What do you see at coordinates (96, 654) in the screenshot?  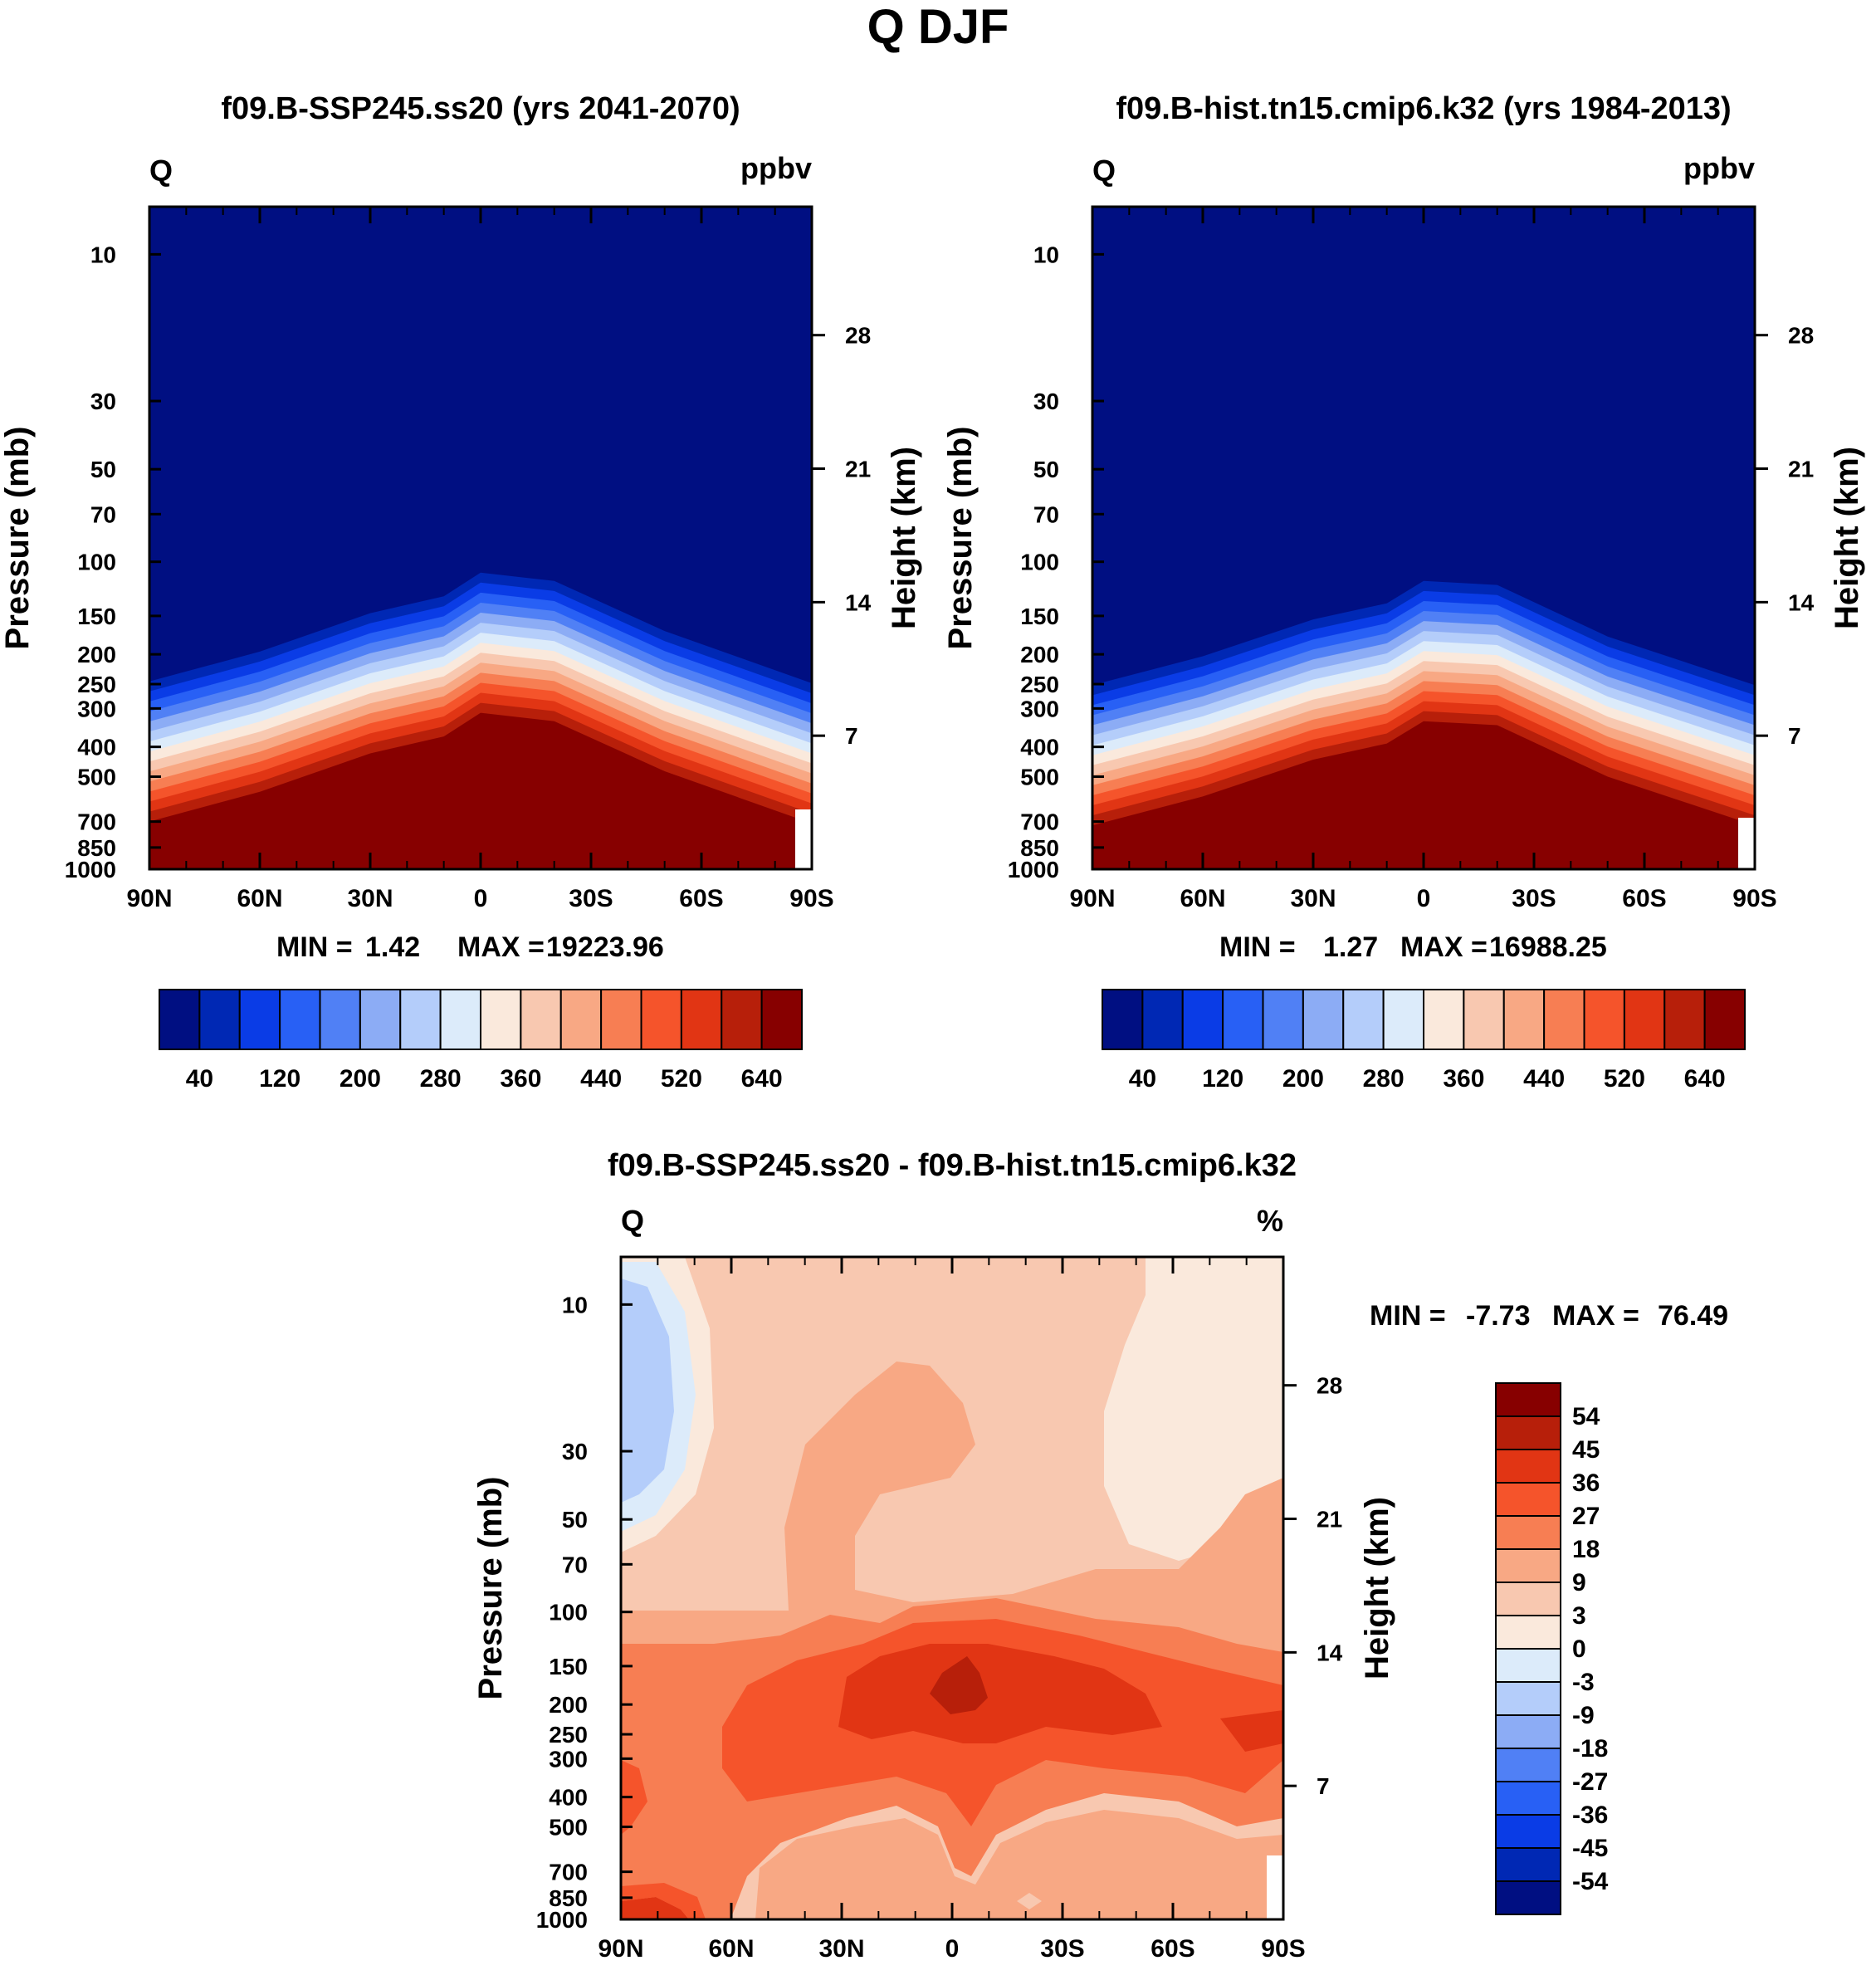 I see `y-tick-label: 200` at bounding box center [96, 654].